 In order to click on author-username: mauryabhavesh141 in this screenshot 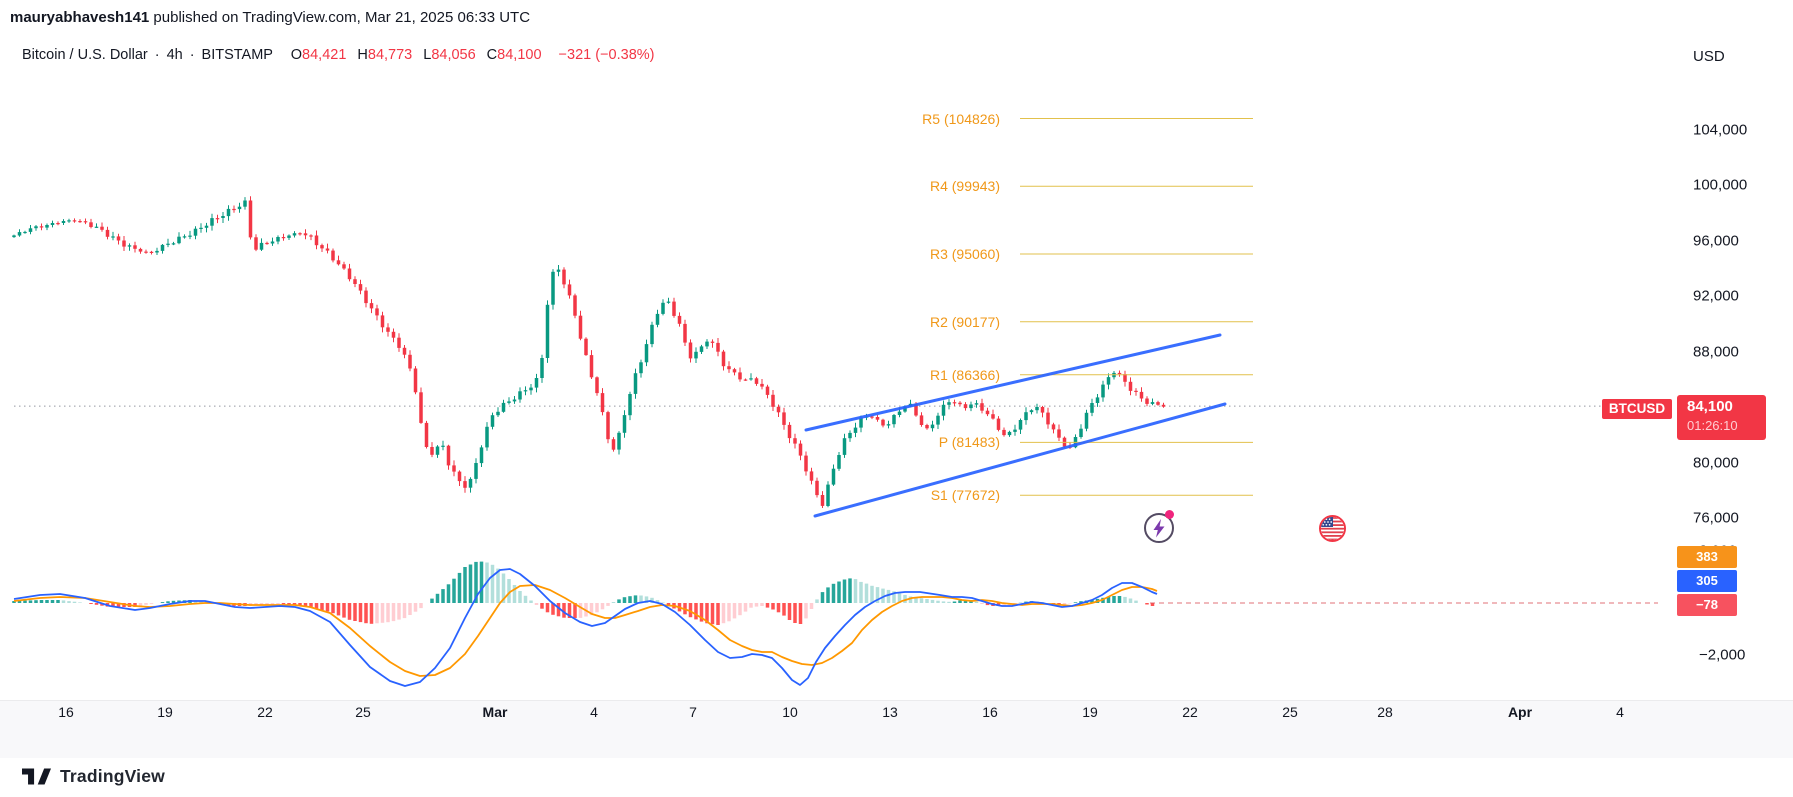, I will do `click(80, 17)`.